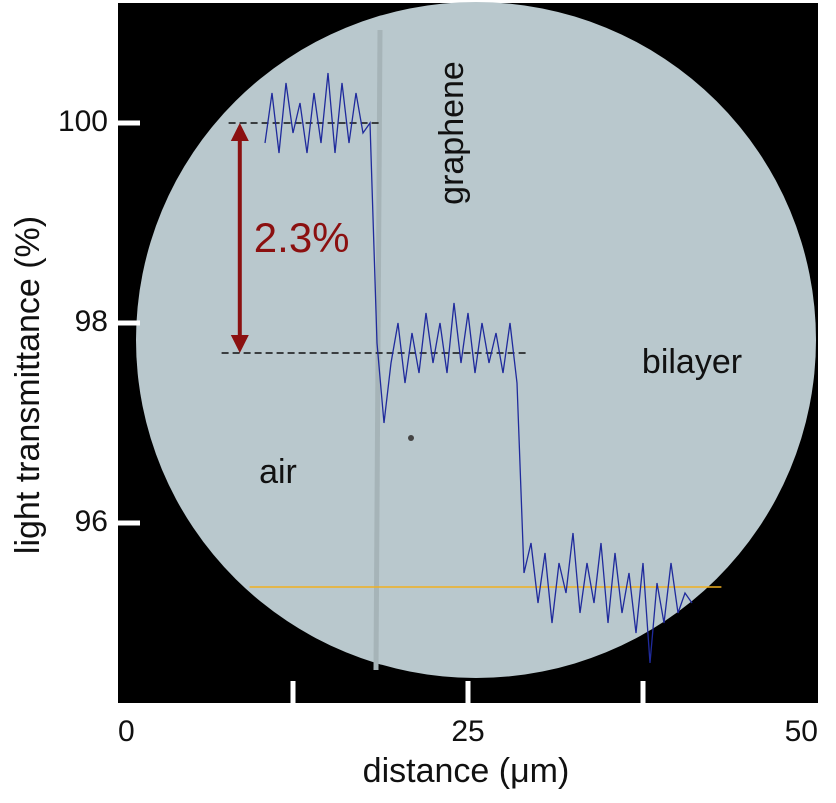 The image size is (836, 803). Describe the element at coordinates (692, 362) in the screenshot. I see `annotation: bilayer` at that location.